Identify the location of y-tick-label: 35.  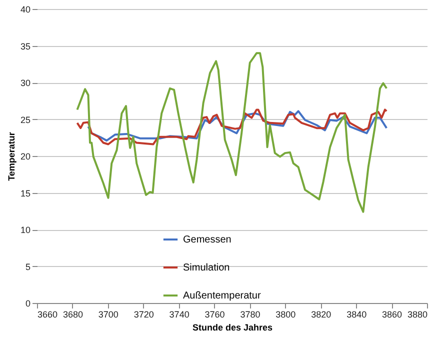
(25, 46).